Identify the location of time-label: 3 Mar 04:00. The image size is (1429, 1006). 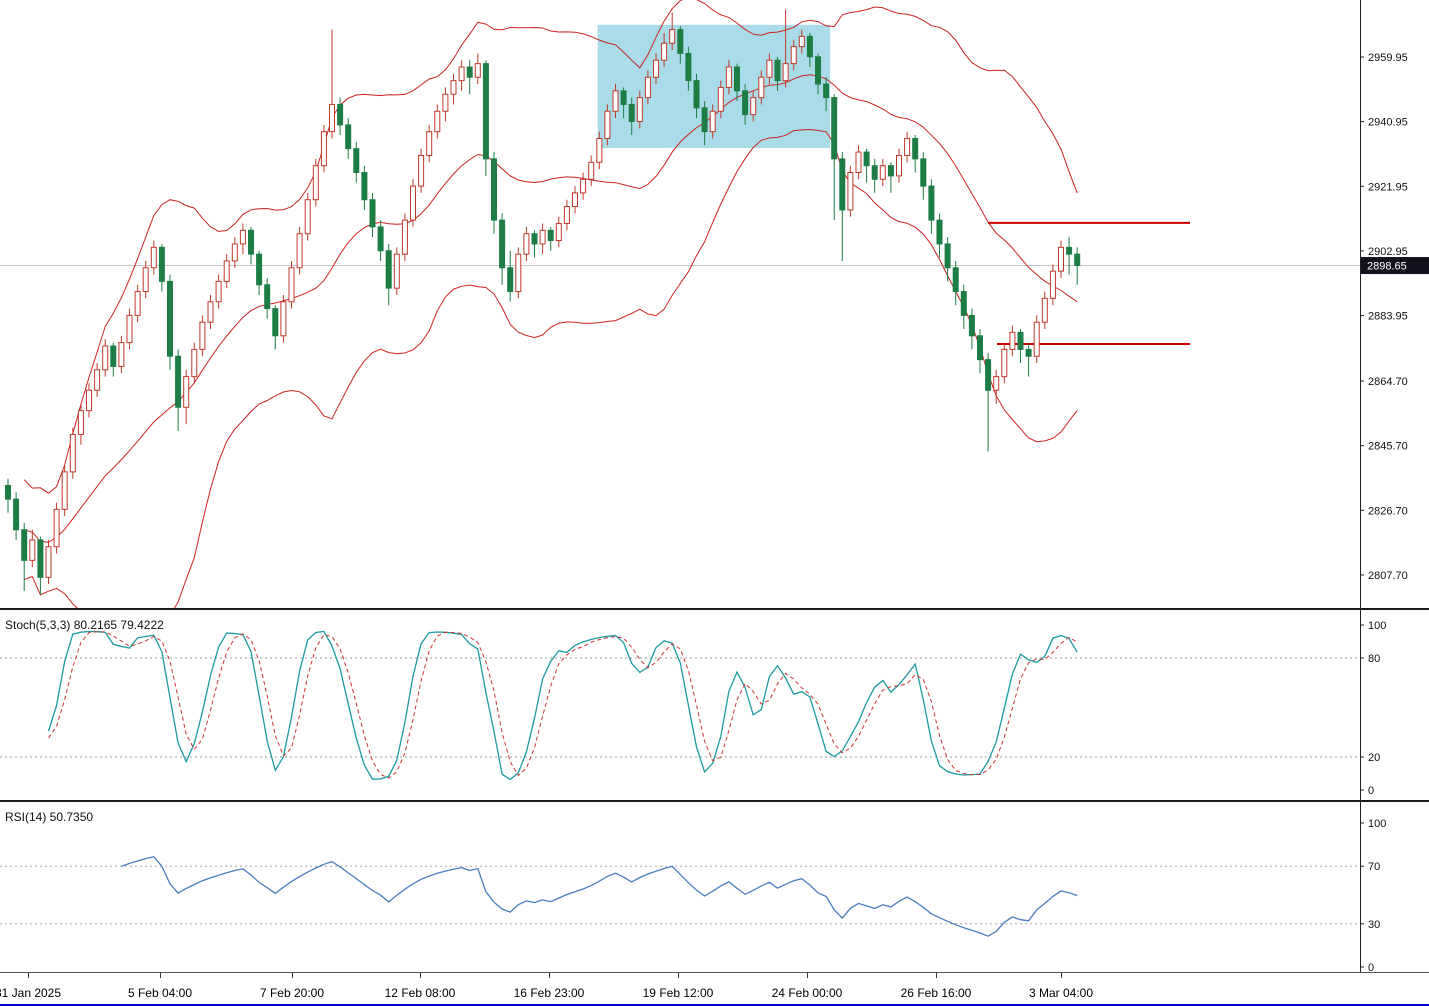
(1061, 993).